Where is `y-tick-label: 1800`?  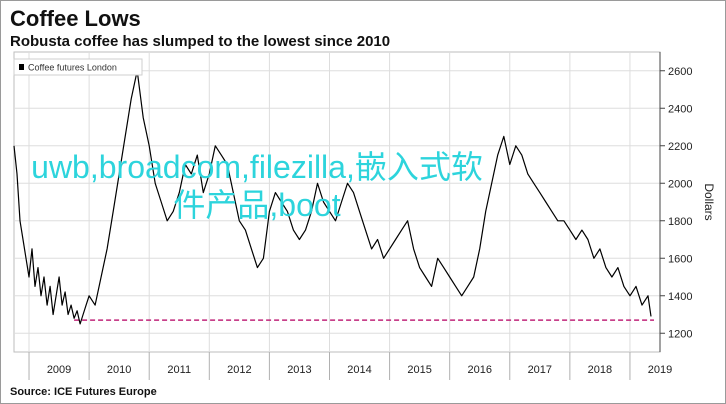 y-tick-label: 1800 is located at coordinates (680, 222).